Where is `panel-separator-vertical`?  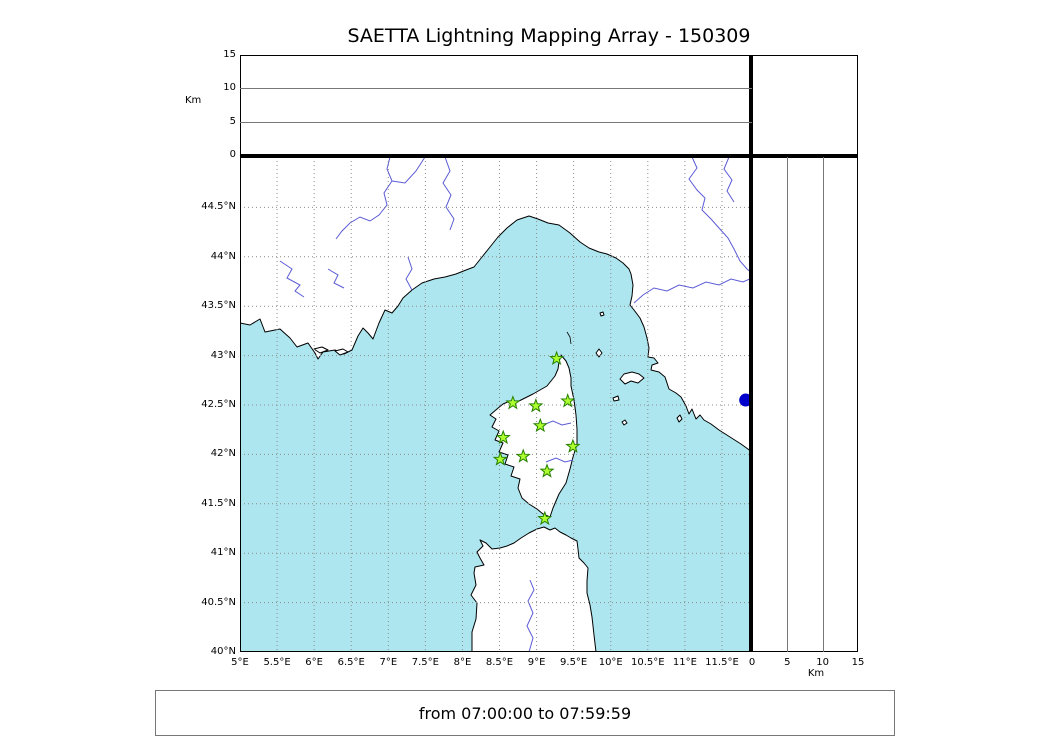
panel-separator-vertical is located at coordinates (750, 353).